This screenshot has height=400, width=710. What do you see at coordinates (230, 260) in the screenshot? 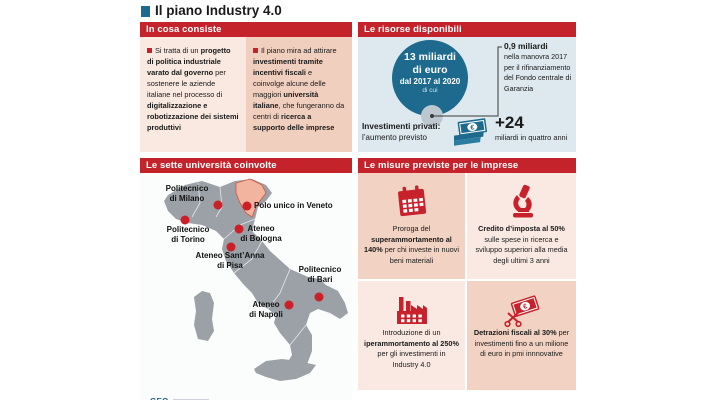
I see `map-label-pisa: Ateneo Sant’Anna di Pisa` at bounding box center [230, 260].